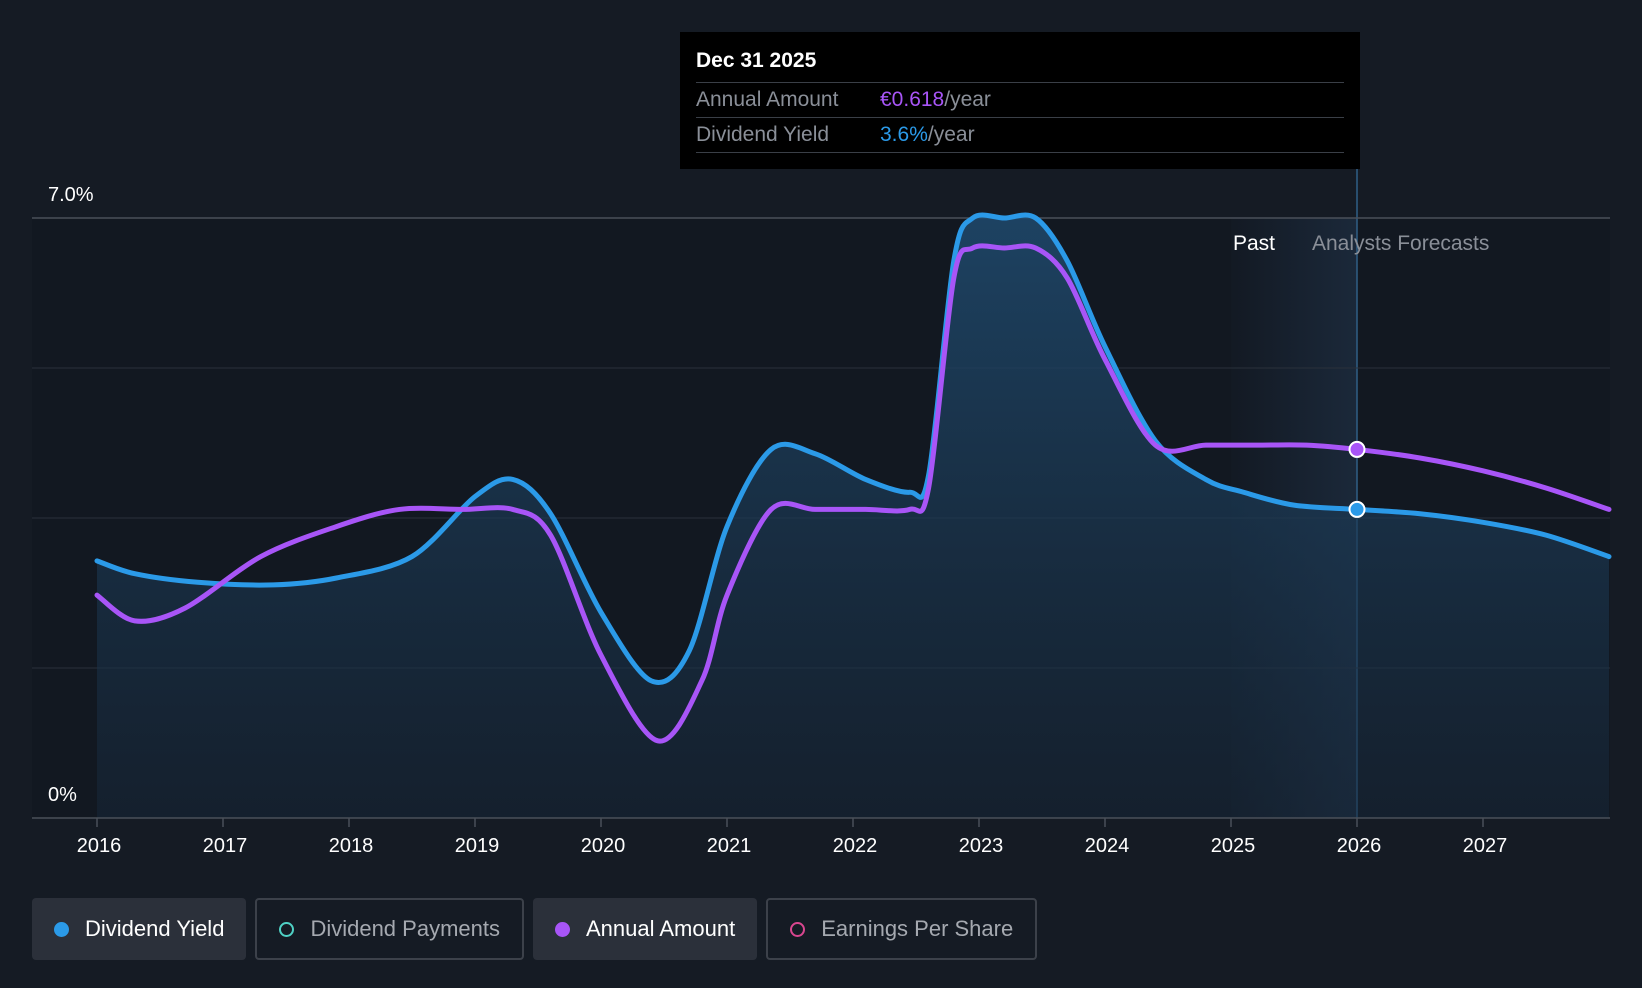  I want to click on legend-label: Annual Amount, so click(660, 928).